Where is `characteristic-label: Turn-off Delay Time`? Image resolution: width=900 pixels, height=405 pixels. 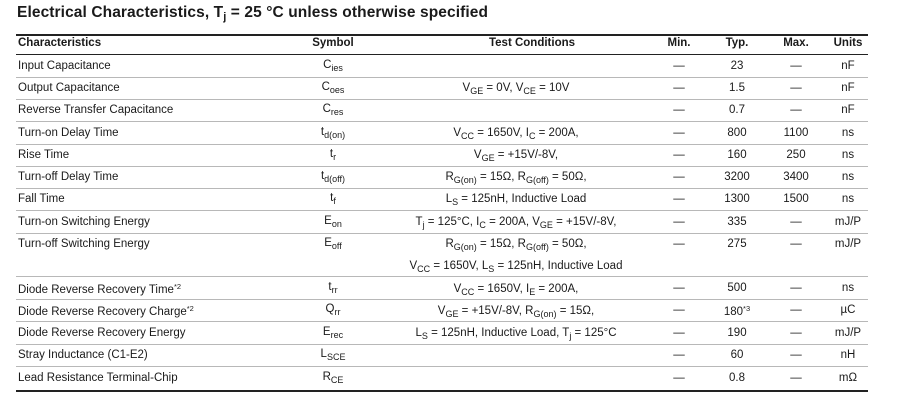
characteristic-label: Turn-off Delay Time is located at coordinates (68, 177).